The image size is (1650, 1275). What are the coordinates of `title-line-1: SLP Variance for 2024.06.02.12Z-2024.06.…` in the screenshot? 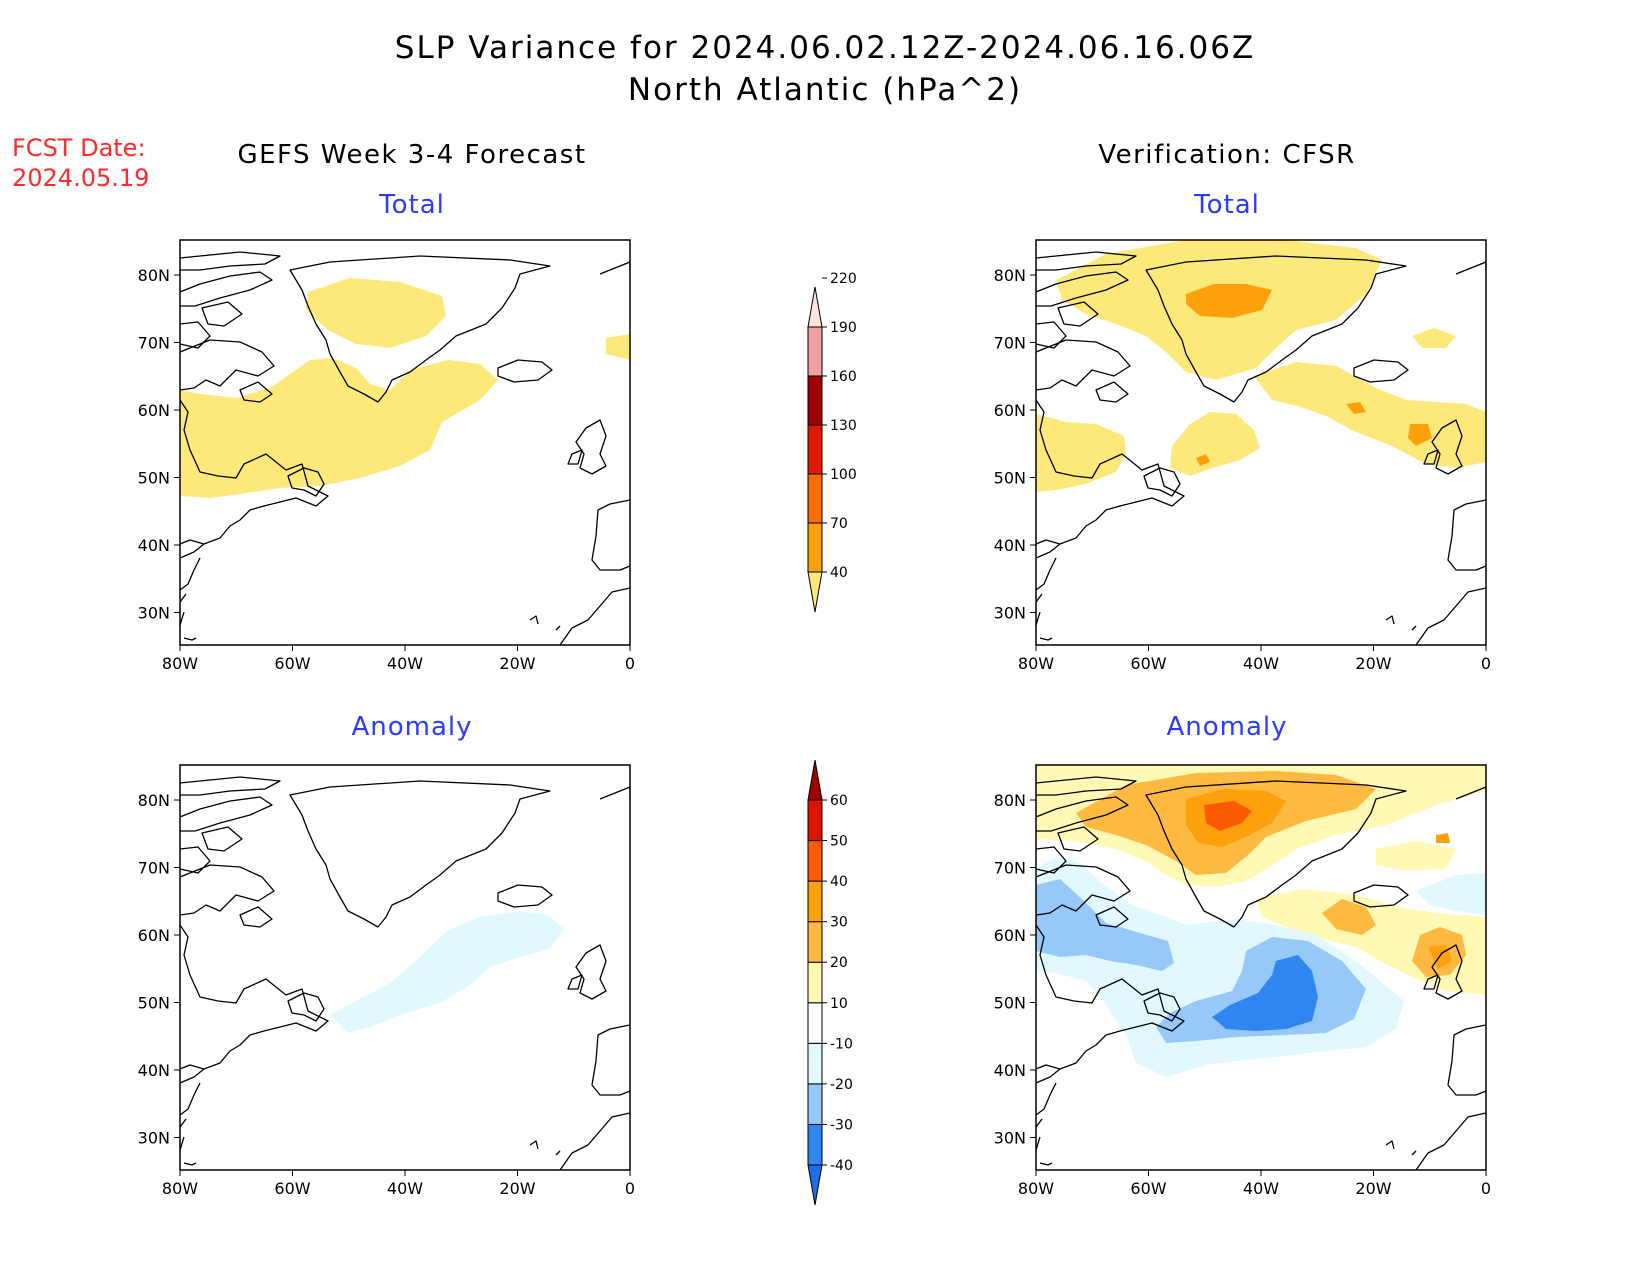 It's located at (825, 48).